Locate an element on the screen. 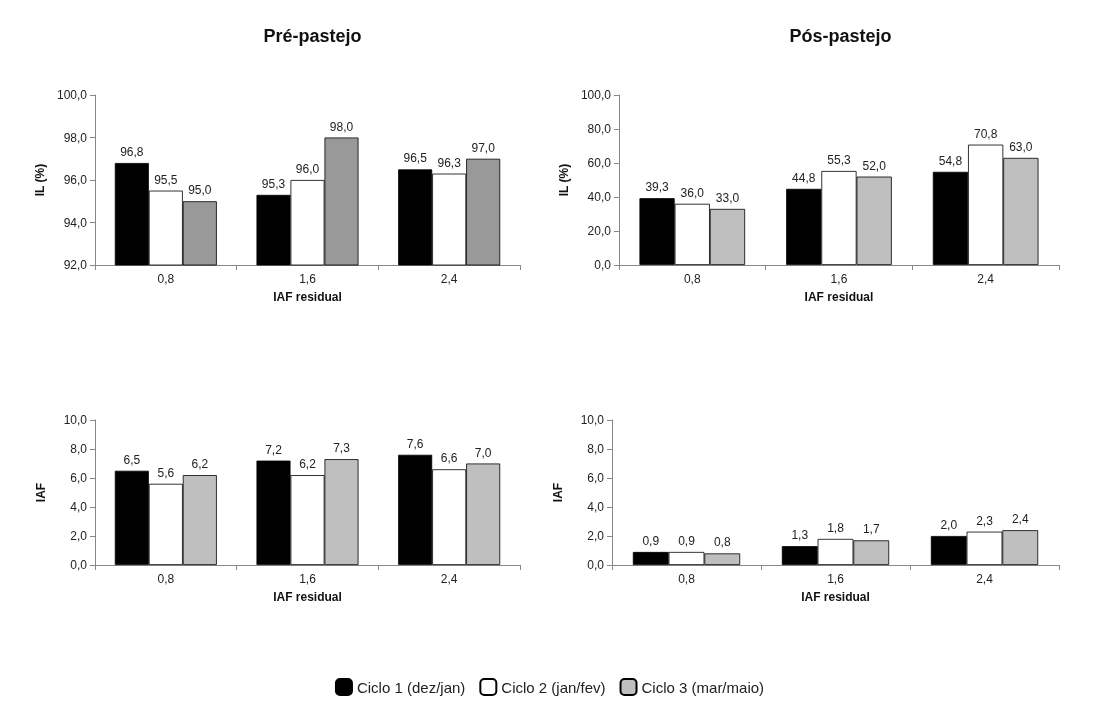  data-label: 2,4 is located at coordinates (1020, 519).